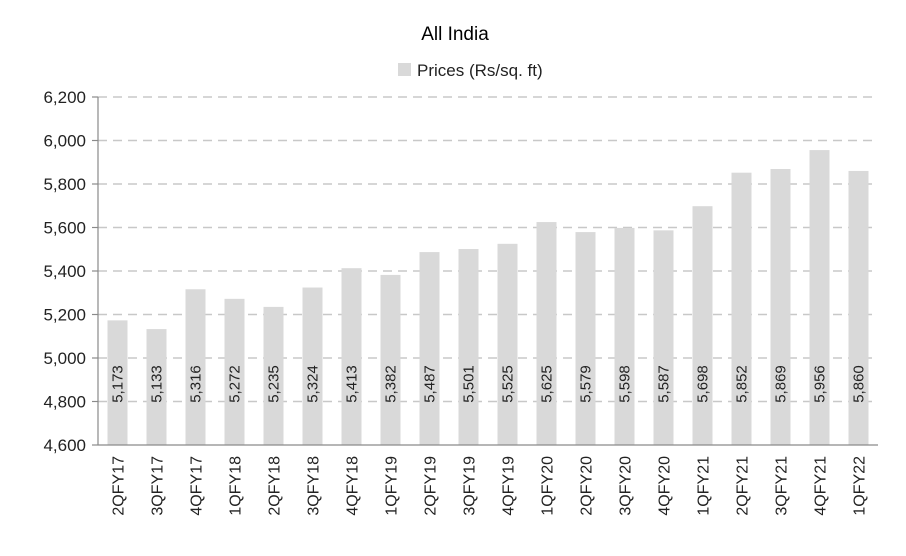 This screenshot has width=906, height=556. Describe the element at coordinates (480, 70) in the screenshot. I see `legend-label: Prices (Rs/sq. ft)` at that location.